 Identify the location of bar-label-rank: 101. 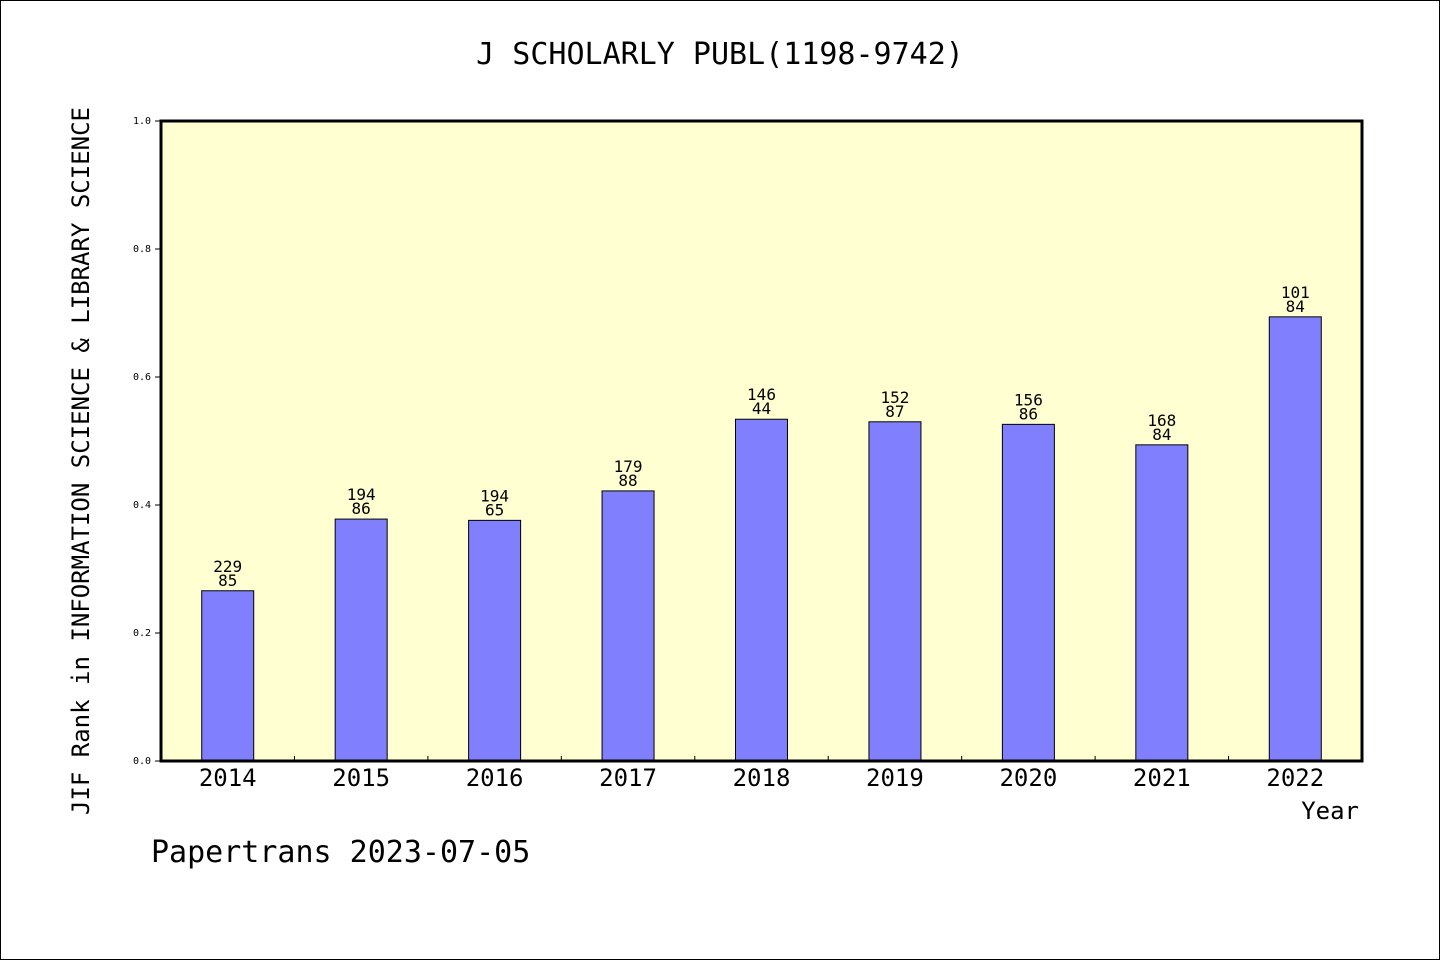
(1295, 292).